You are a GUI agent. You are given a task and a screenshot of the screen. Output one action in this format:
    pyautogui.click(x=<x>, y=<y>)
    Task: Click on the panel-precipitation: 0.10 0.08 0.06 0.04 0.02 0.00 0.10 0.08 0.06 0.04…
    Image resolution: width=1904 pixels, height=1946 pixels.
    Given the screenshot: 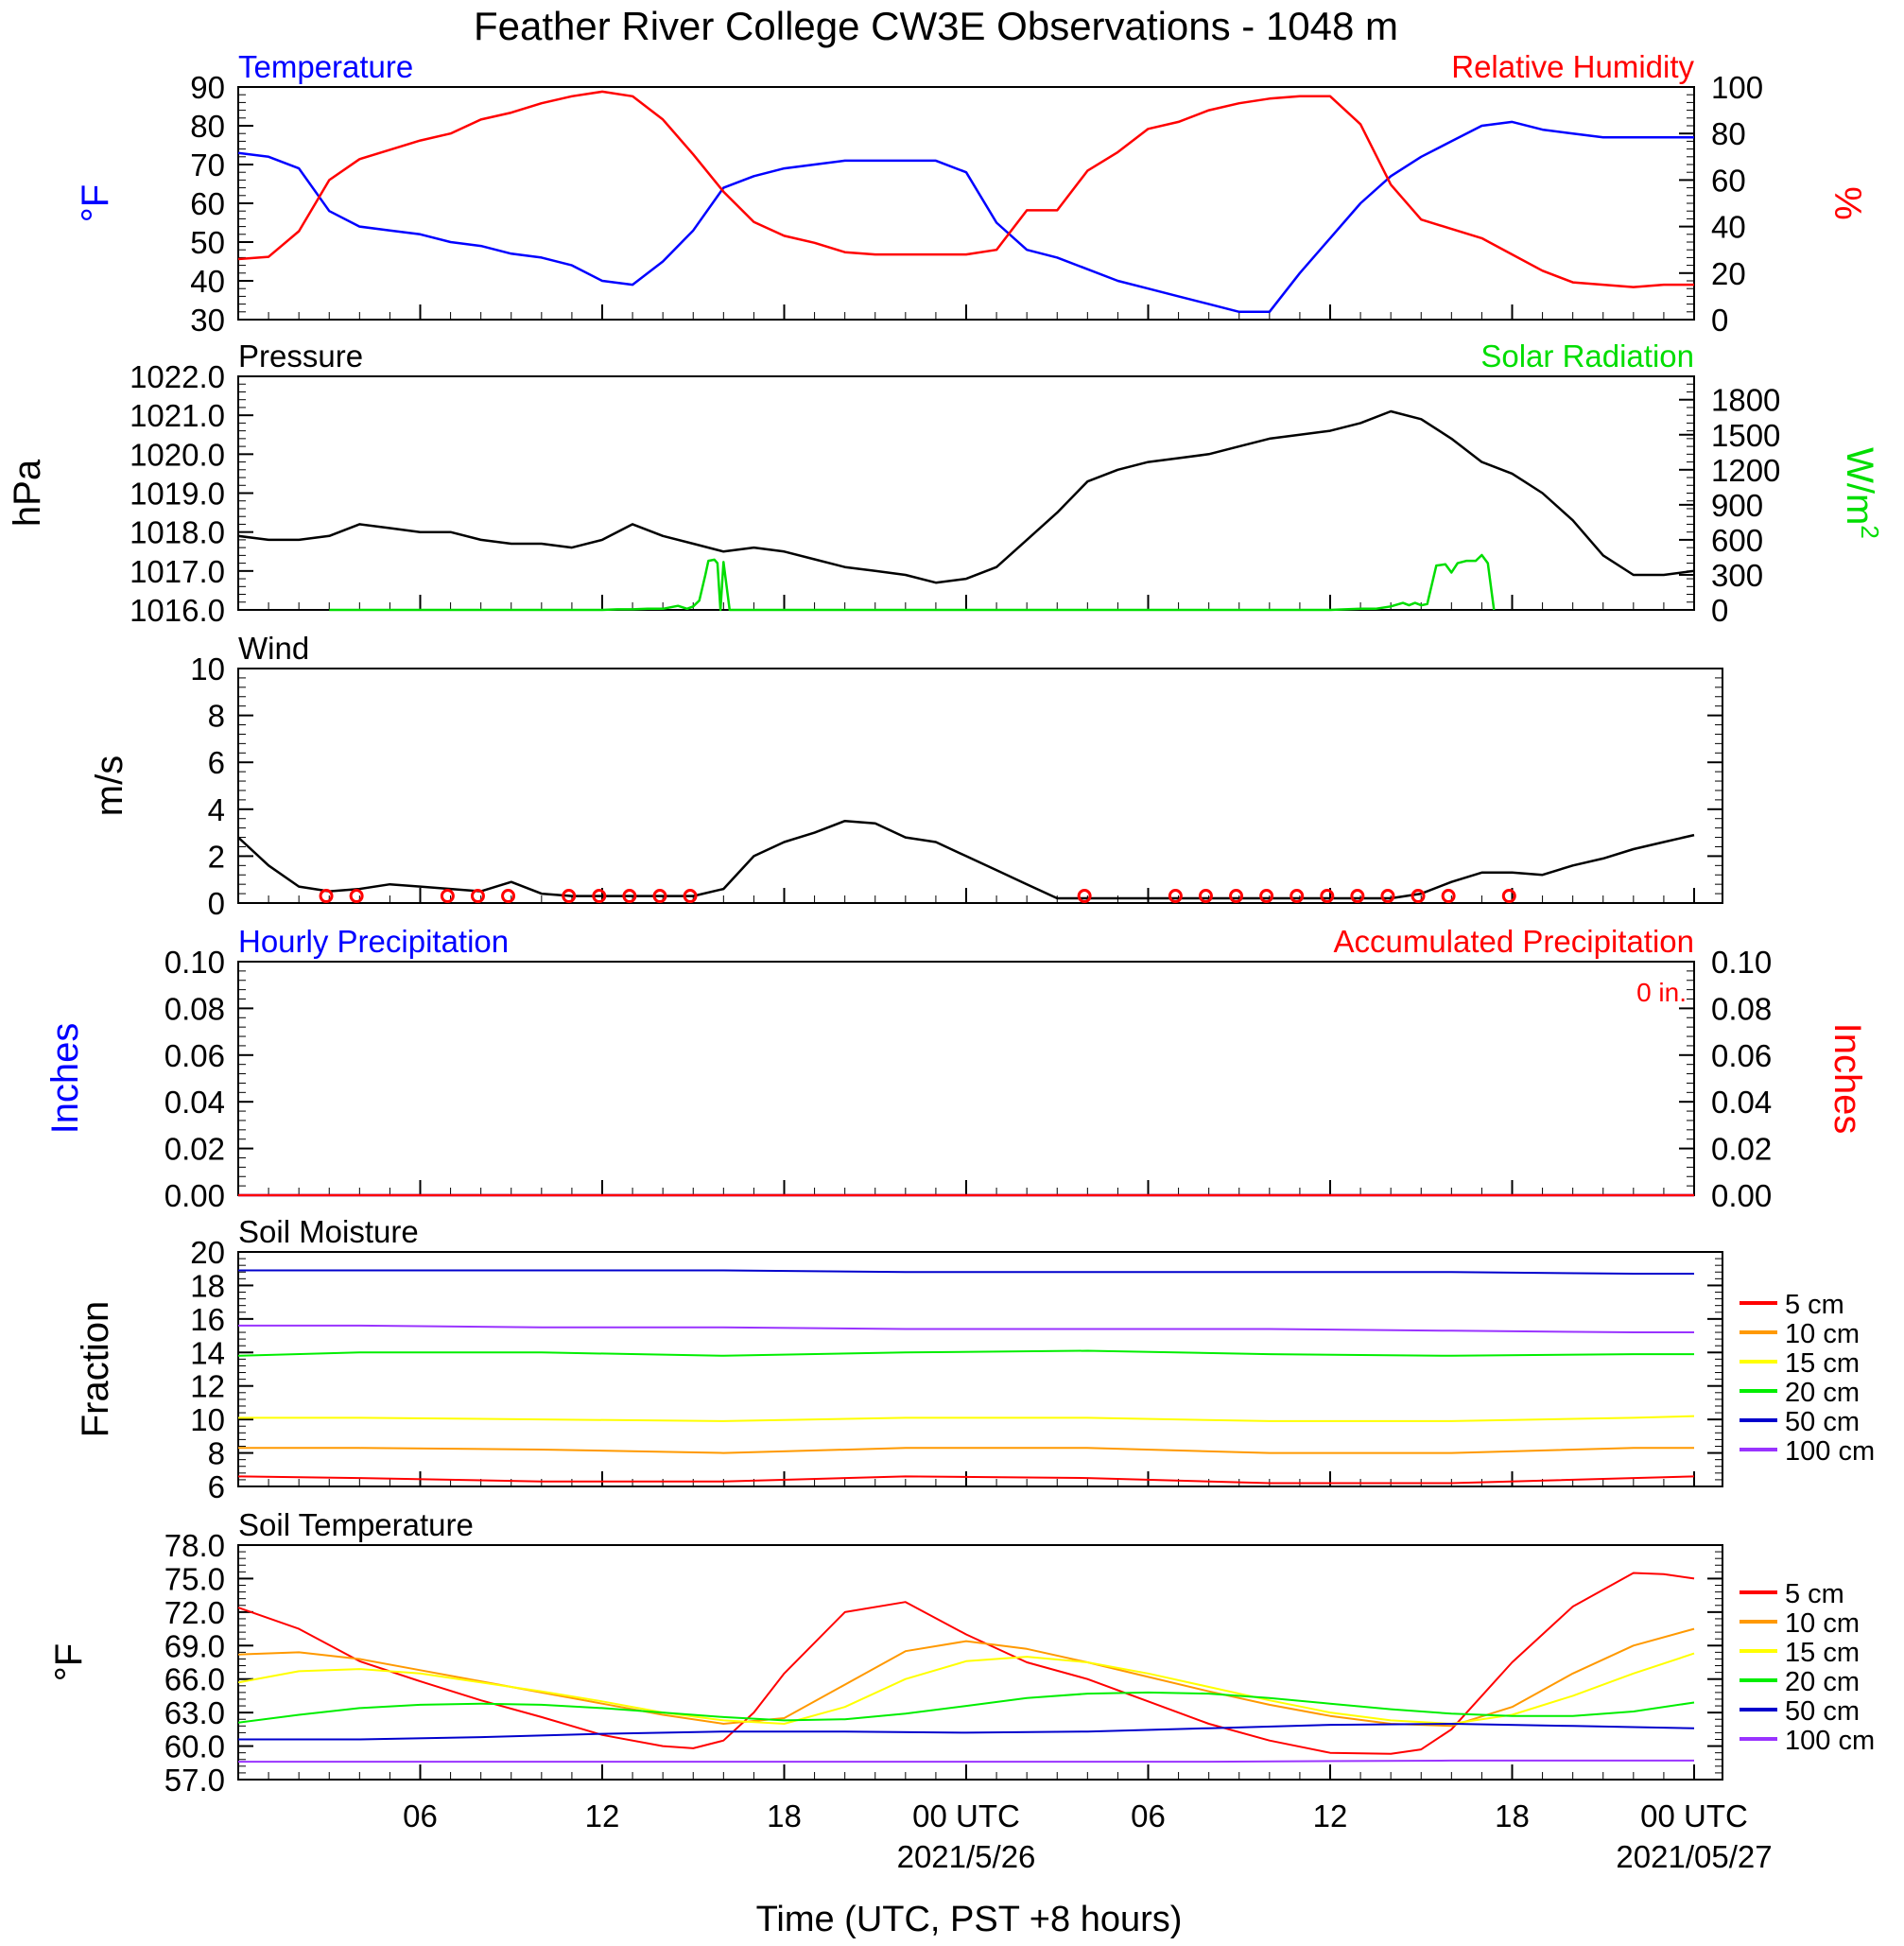 What is the action you would take?
    pyautogui.click(x=956, y=1068)
    